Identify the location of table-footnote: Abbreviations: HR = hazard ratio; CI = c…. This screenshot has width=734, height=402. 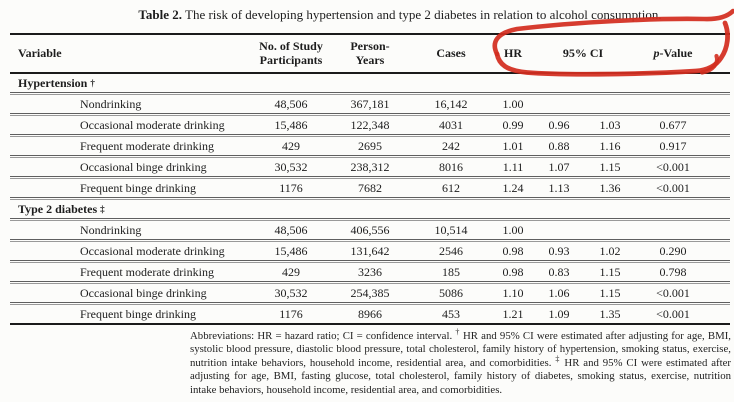
(461, 361).